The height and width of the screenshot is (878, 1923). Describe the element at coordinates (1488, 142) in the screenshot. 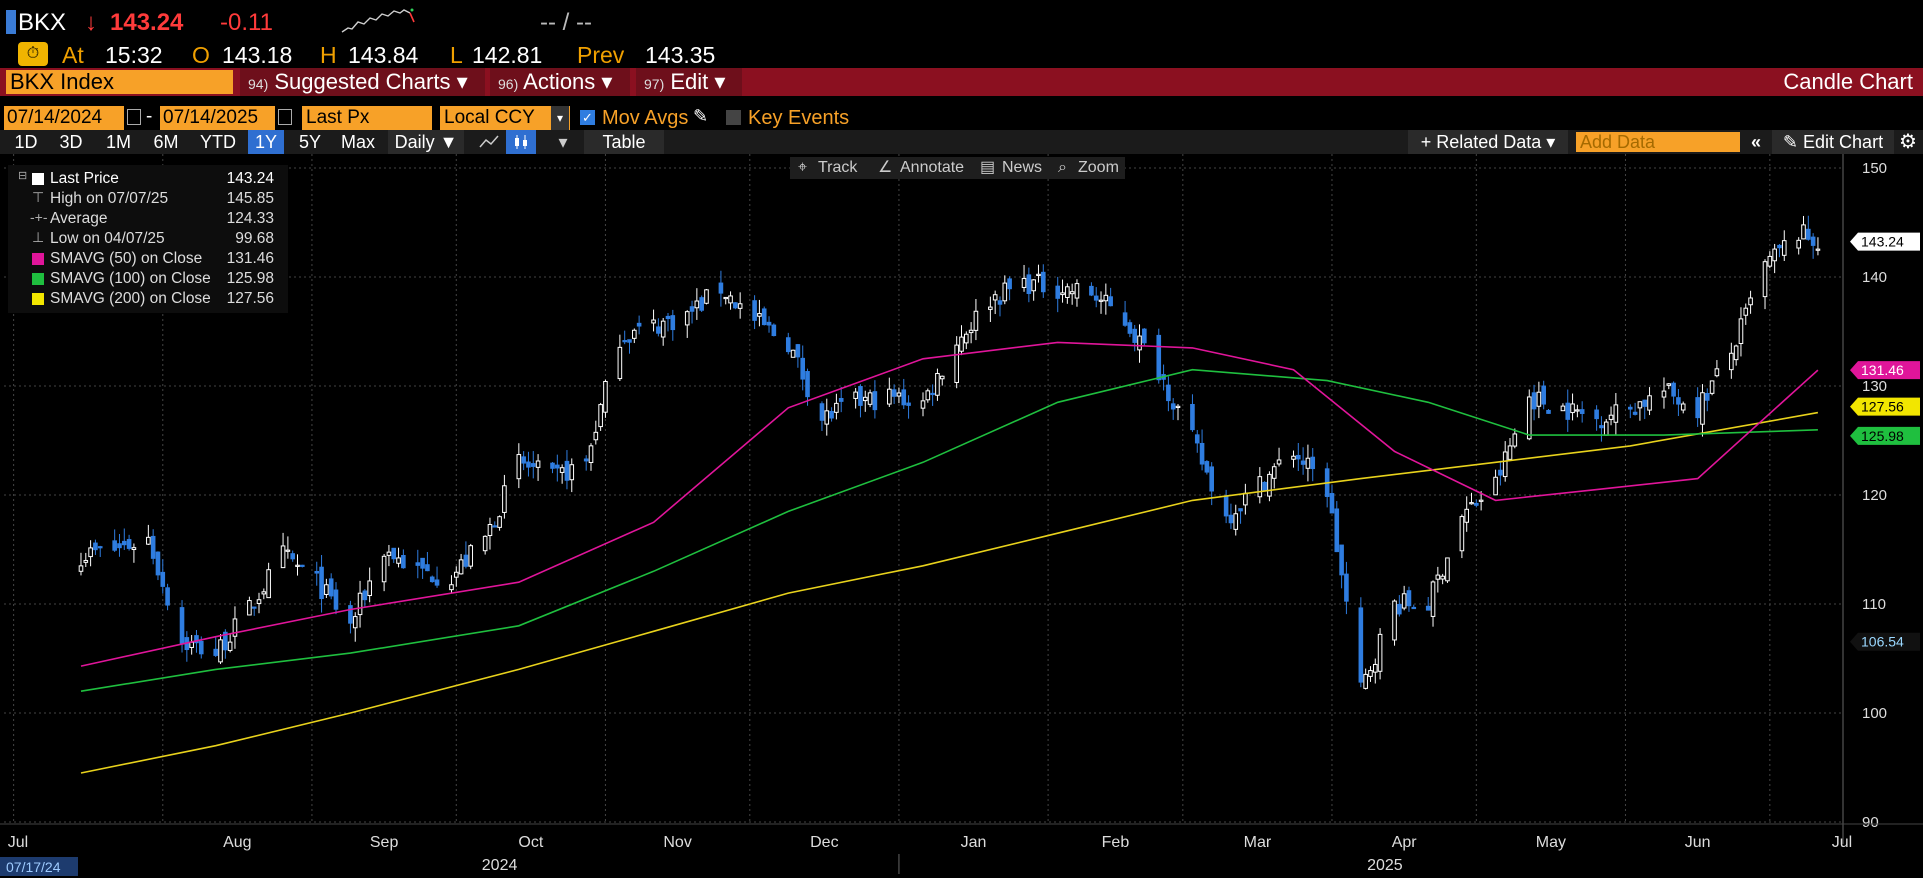

I see `related-data-button: + Related Data ▾` at that location.